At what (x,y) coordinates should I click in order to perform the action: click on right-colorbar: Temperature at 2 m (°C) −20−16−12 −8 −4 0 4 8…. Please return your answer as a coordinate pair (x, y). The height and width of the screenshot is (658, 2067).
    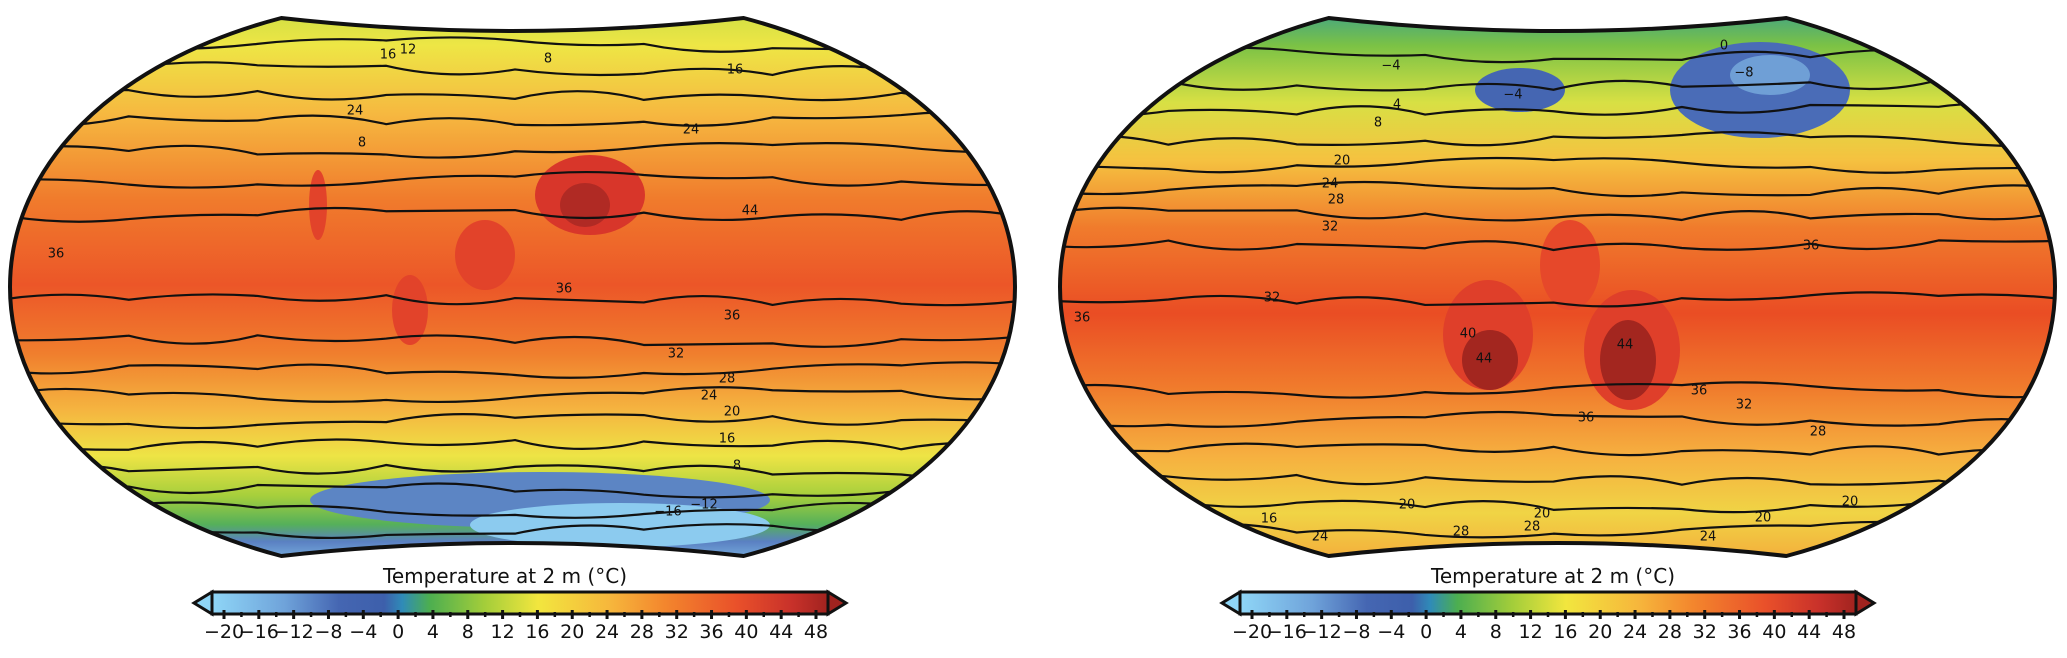
    Looking at the image, I should click on (1548, 603).